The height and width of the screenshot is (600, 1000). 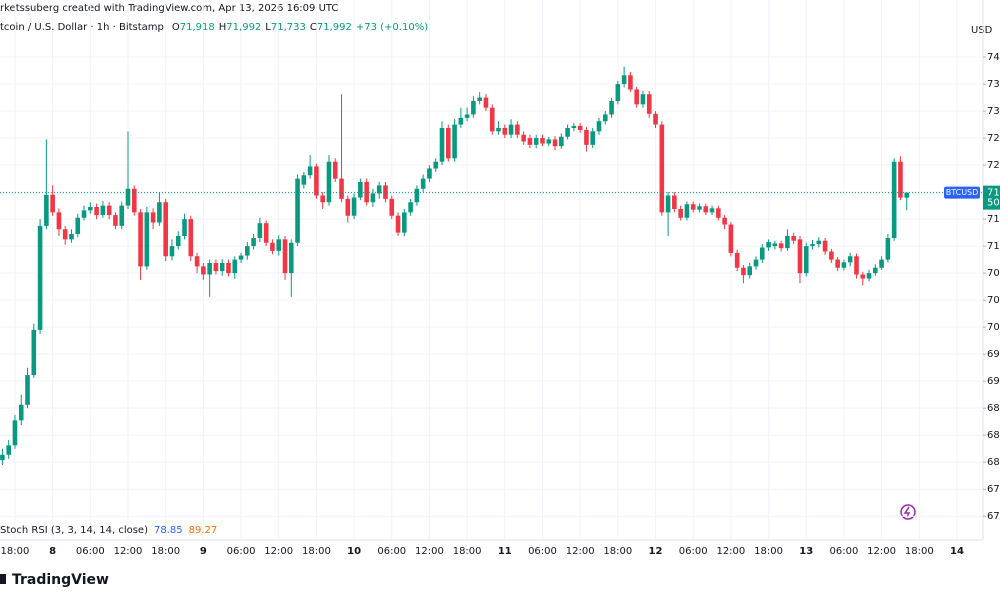 I want to click on ohlc-value: 71,992, so click(x=243, y=27).